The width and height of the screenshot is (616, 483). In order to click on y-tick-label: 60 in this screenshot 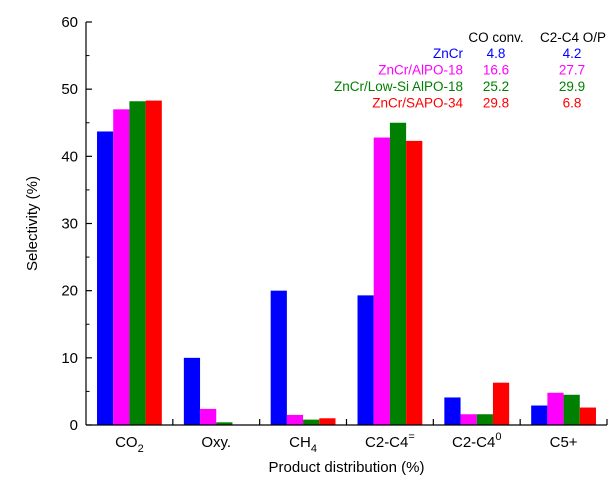, I will do `click(69, 22)`.